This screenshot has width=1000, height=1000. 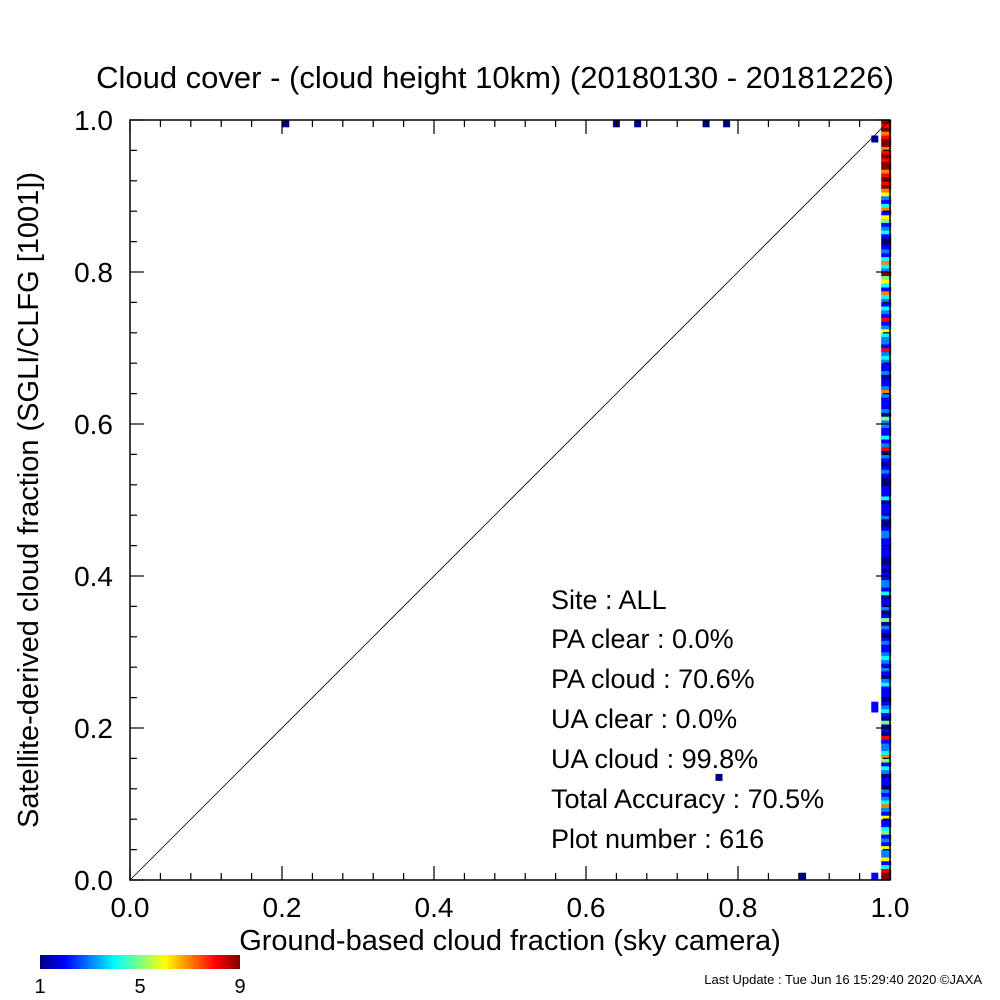 I want to click on y-tick-label: 0.0, so click(x=93, y=880).